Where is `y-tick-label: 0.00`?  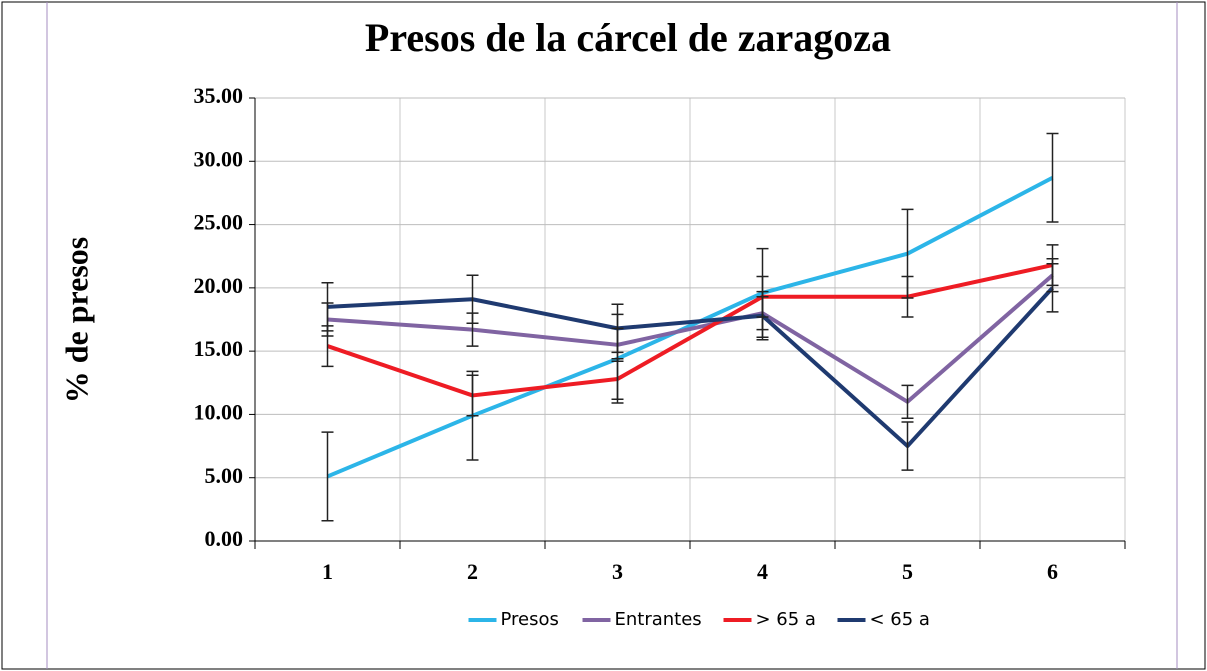 y-tick-label: 0.00 is located at coordinates (224, 538).